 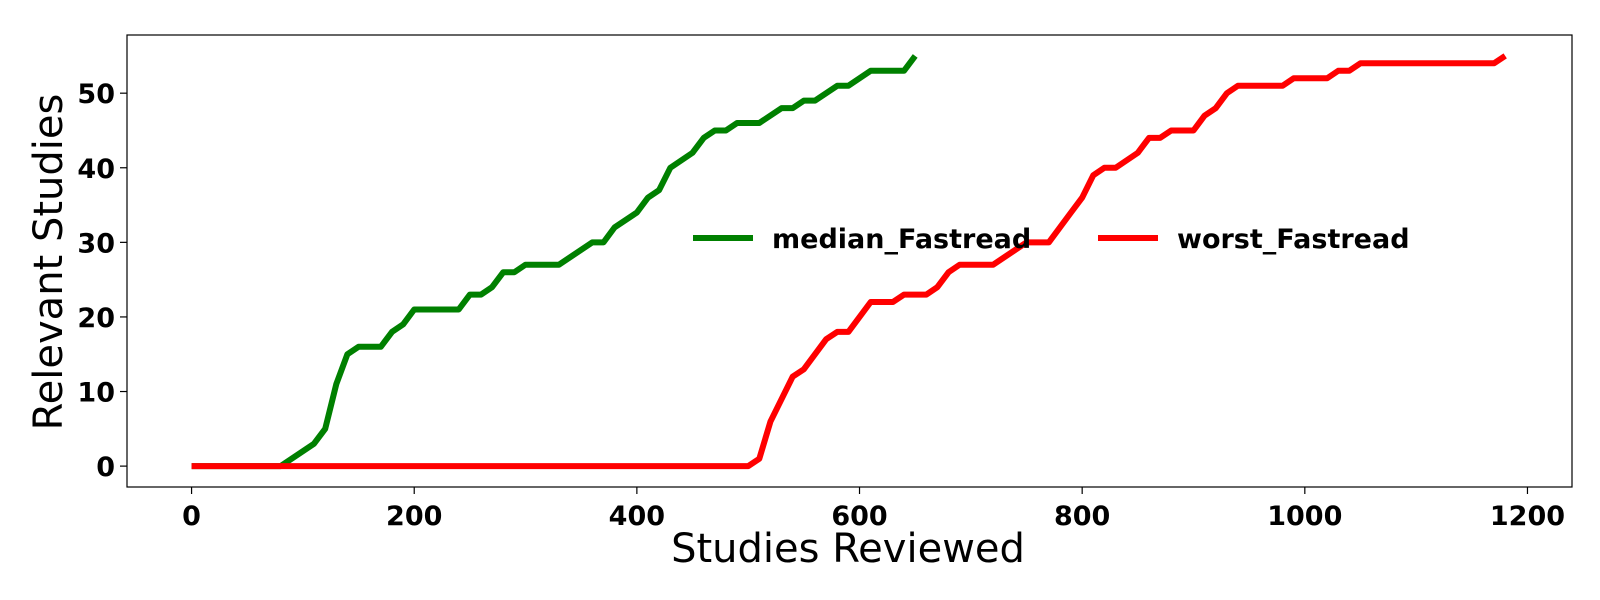 I want to click on y-tick-label: 20, so click(x=96, y=318).